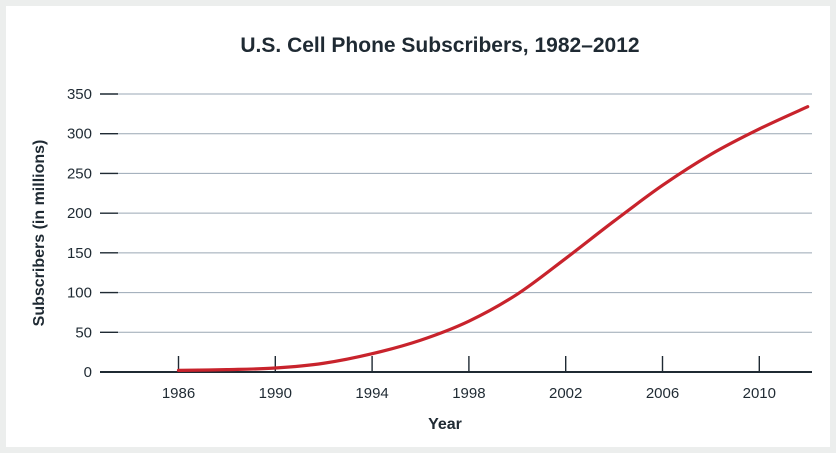 This screenshot has height=453, width=836. I want to click on x-tick-label: 1994, so click(371, 393).